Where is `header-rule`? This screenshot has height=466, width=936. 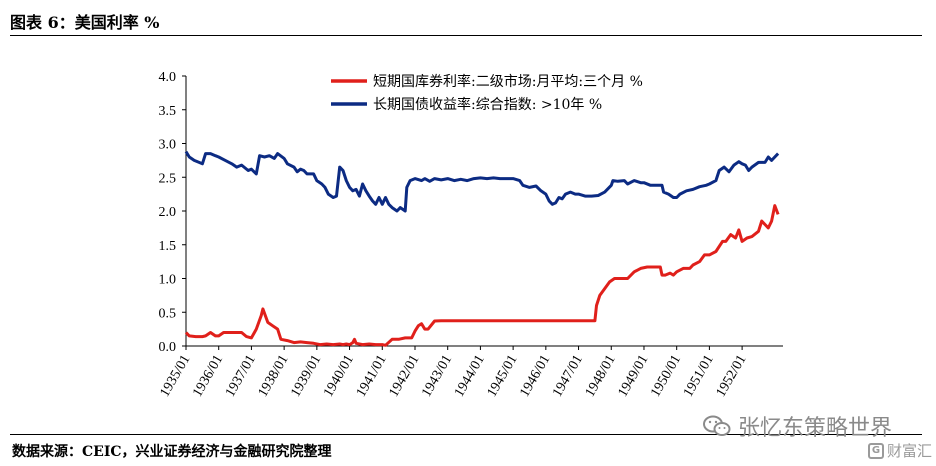
header-rule is located at coordinates (466, 35).